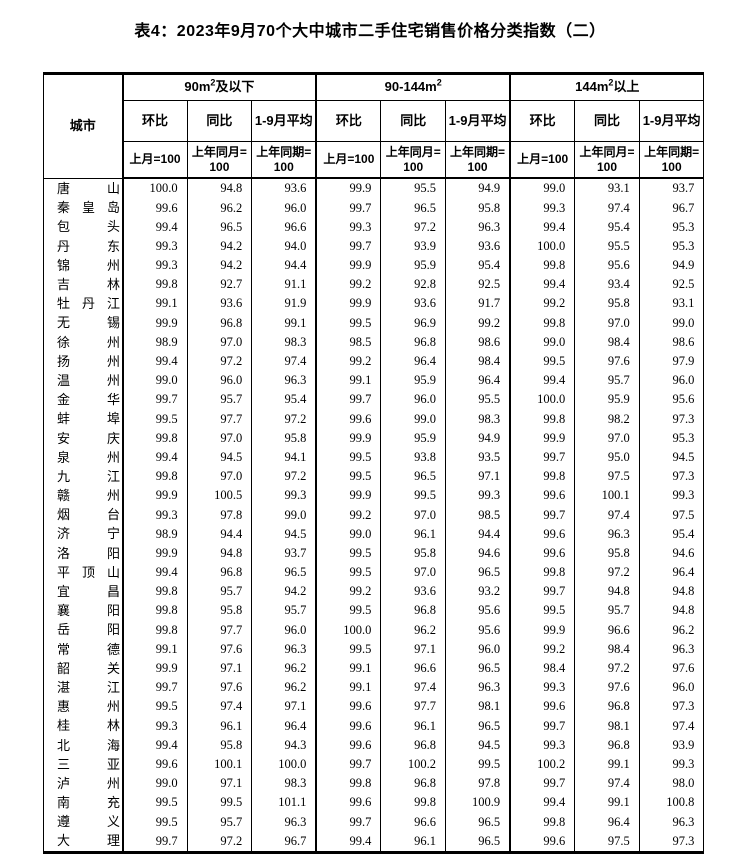  Describe the element at coordinates (374, 687) in the screenshot. I see `table-row: 湛江 99.7 97.6 96.2 99.1 97.4 96.3 99.3 97.6 96.0` at that location.